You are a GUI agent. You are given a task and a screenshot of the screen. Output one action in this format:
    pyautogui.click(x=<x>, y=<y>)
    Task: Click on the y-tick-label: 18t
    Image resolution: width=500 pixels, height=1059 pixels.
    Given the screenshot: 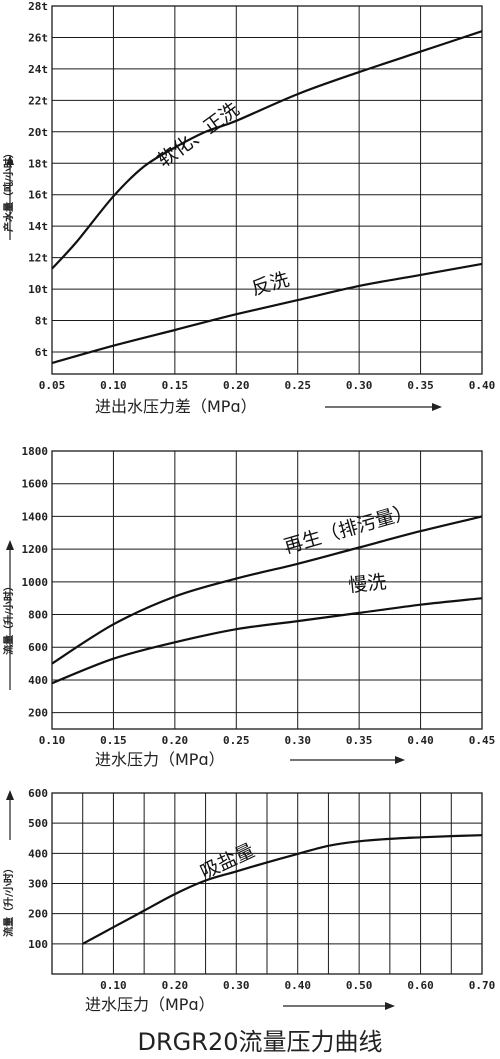 What is the action you would take?
    pyautogui.click(x=38, y=163)
    